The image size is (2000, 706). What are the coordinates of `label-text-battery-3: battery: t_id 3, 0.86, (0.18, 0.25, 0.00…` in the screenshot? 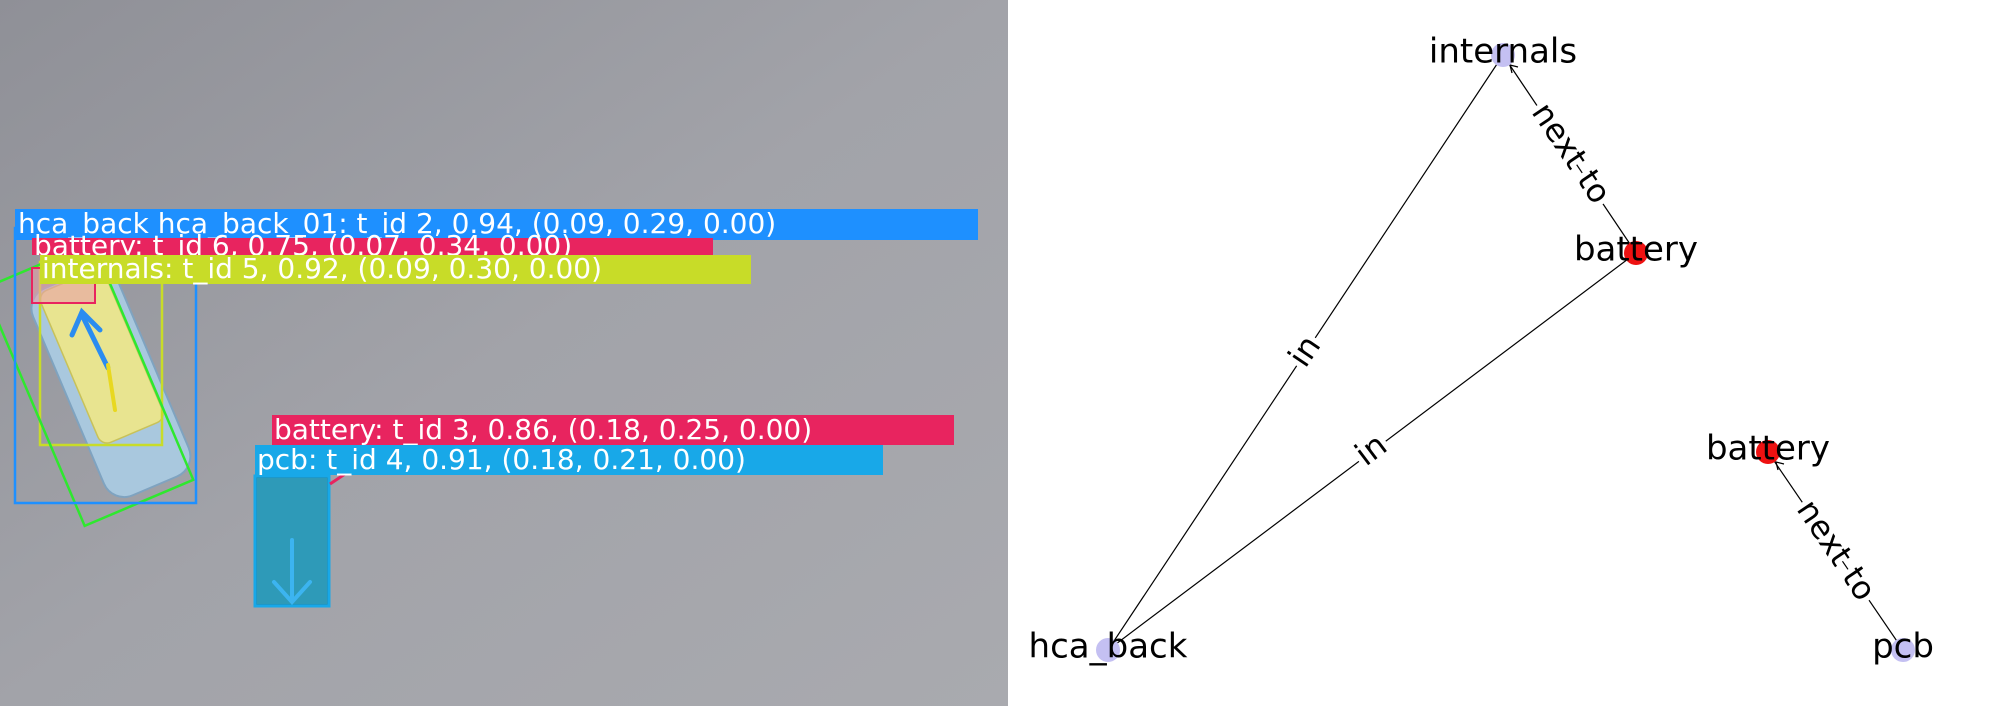 It's located at (543, 429).